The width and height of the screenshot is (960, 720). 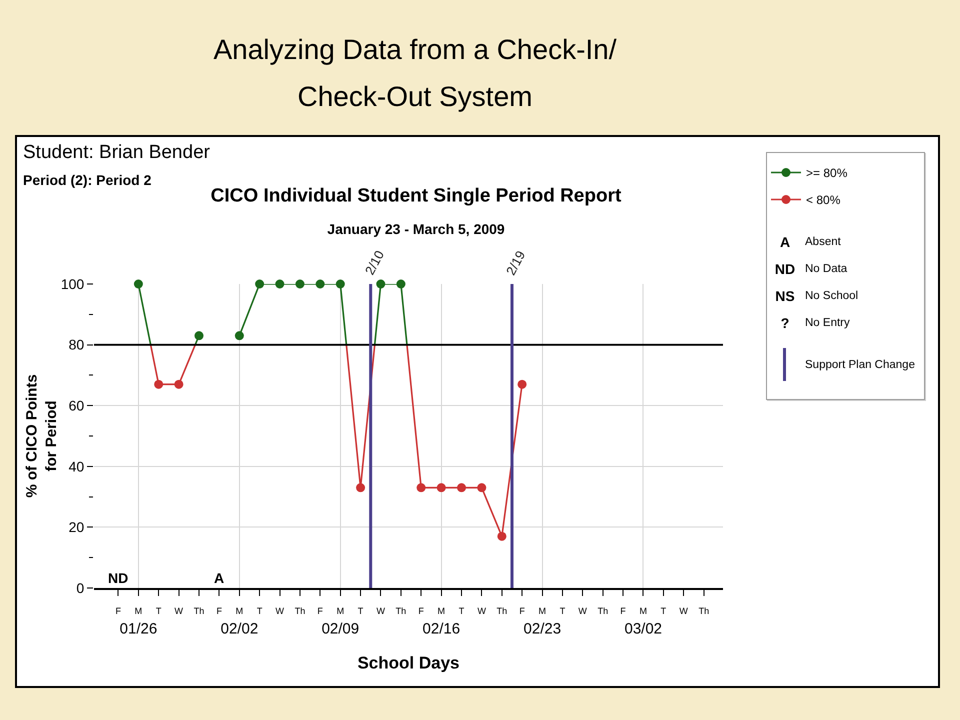 What do you see at coordinates (823, 200) in the screenshot?
I see `legend-label: < 80%` at bounding box center [823, 200].